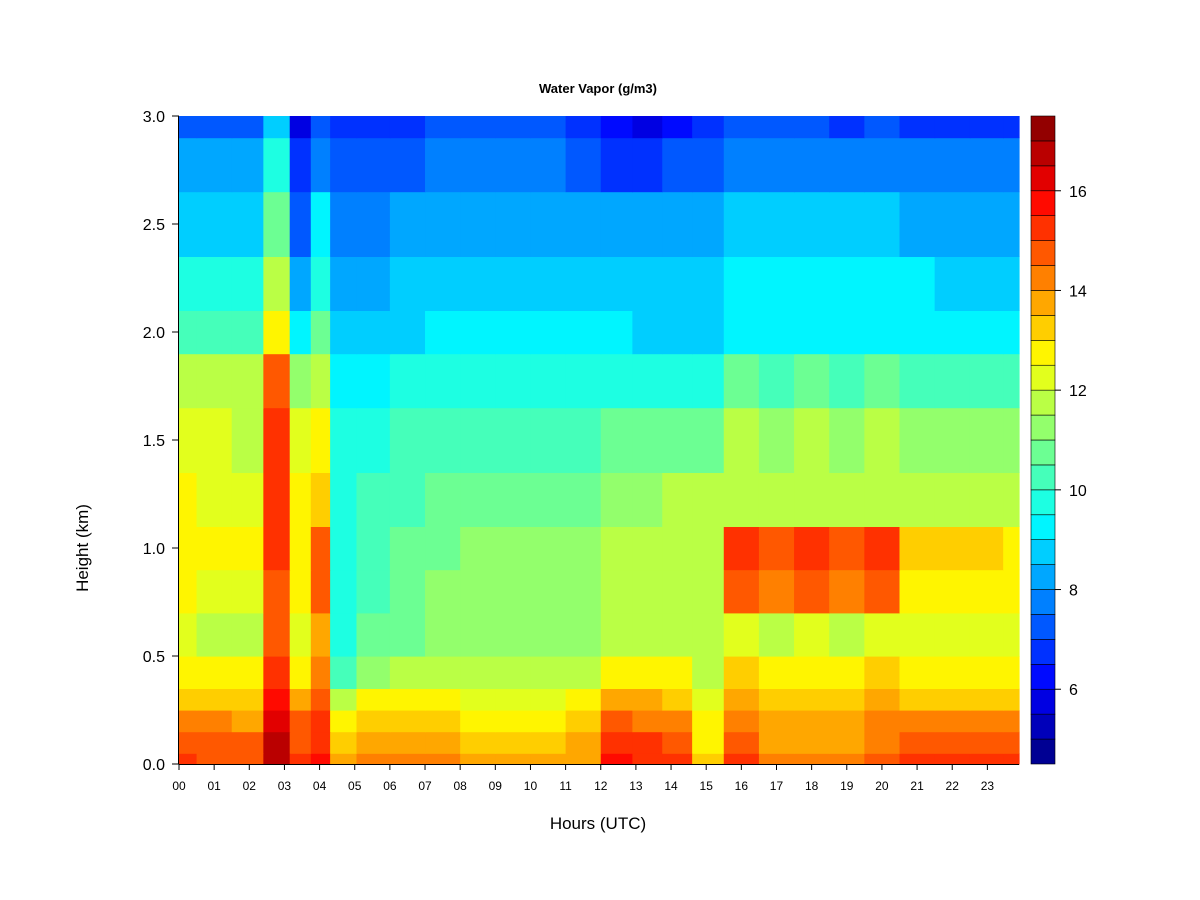 The image size is (1200, 900). What do you see at coordinates (847, 786) in the screenshot?
I see `x-tick-label: 19` at bounding box center [847, 786].